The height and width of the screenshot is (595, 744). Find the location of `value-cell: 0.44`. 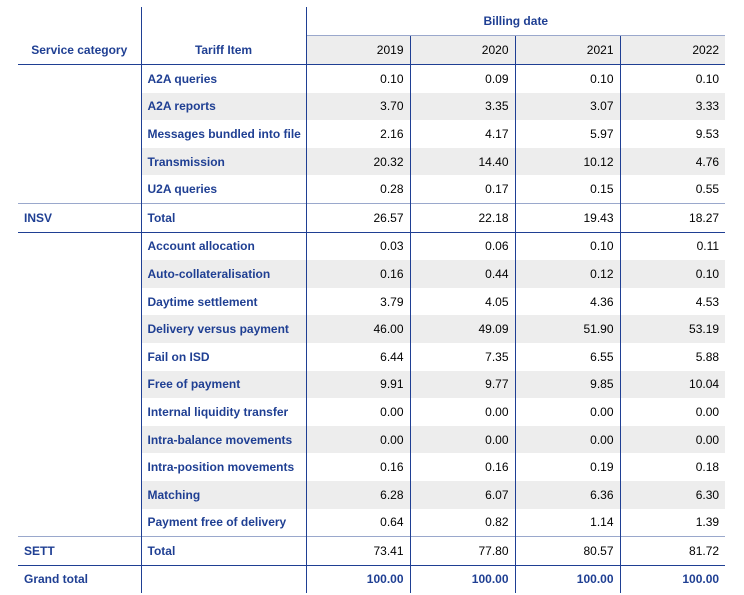

value-cell: 0.44 is located at coordinates (462, 274).